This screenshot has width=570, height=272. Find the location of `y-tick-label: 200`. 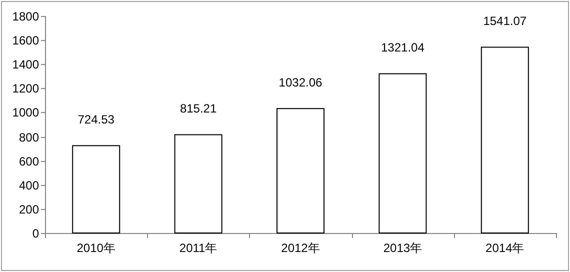

y-tick-label: 200 is located at coordinates (29, 209).